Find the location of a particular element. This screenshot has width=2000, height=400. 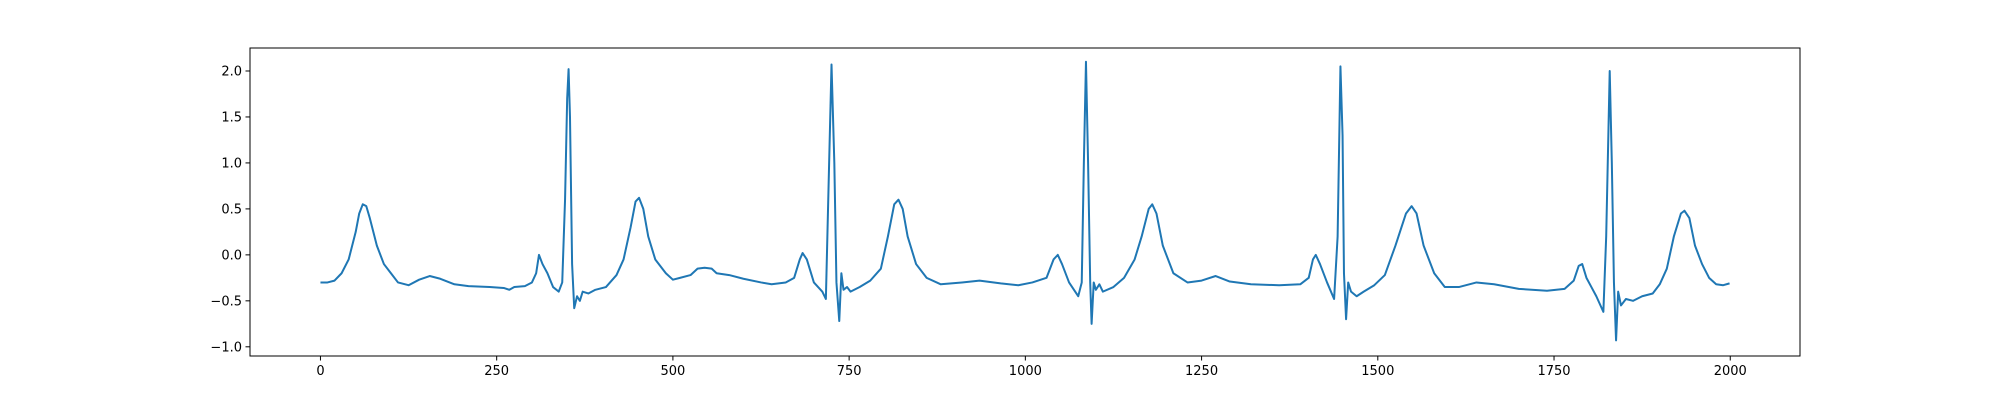

y-tick-label: −0.5 is located at coordinates (226, 301).